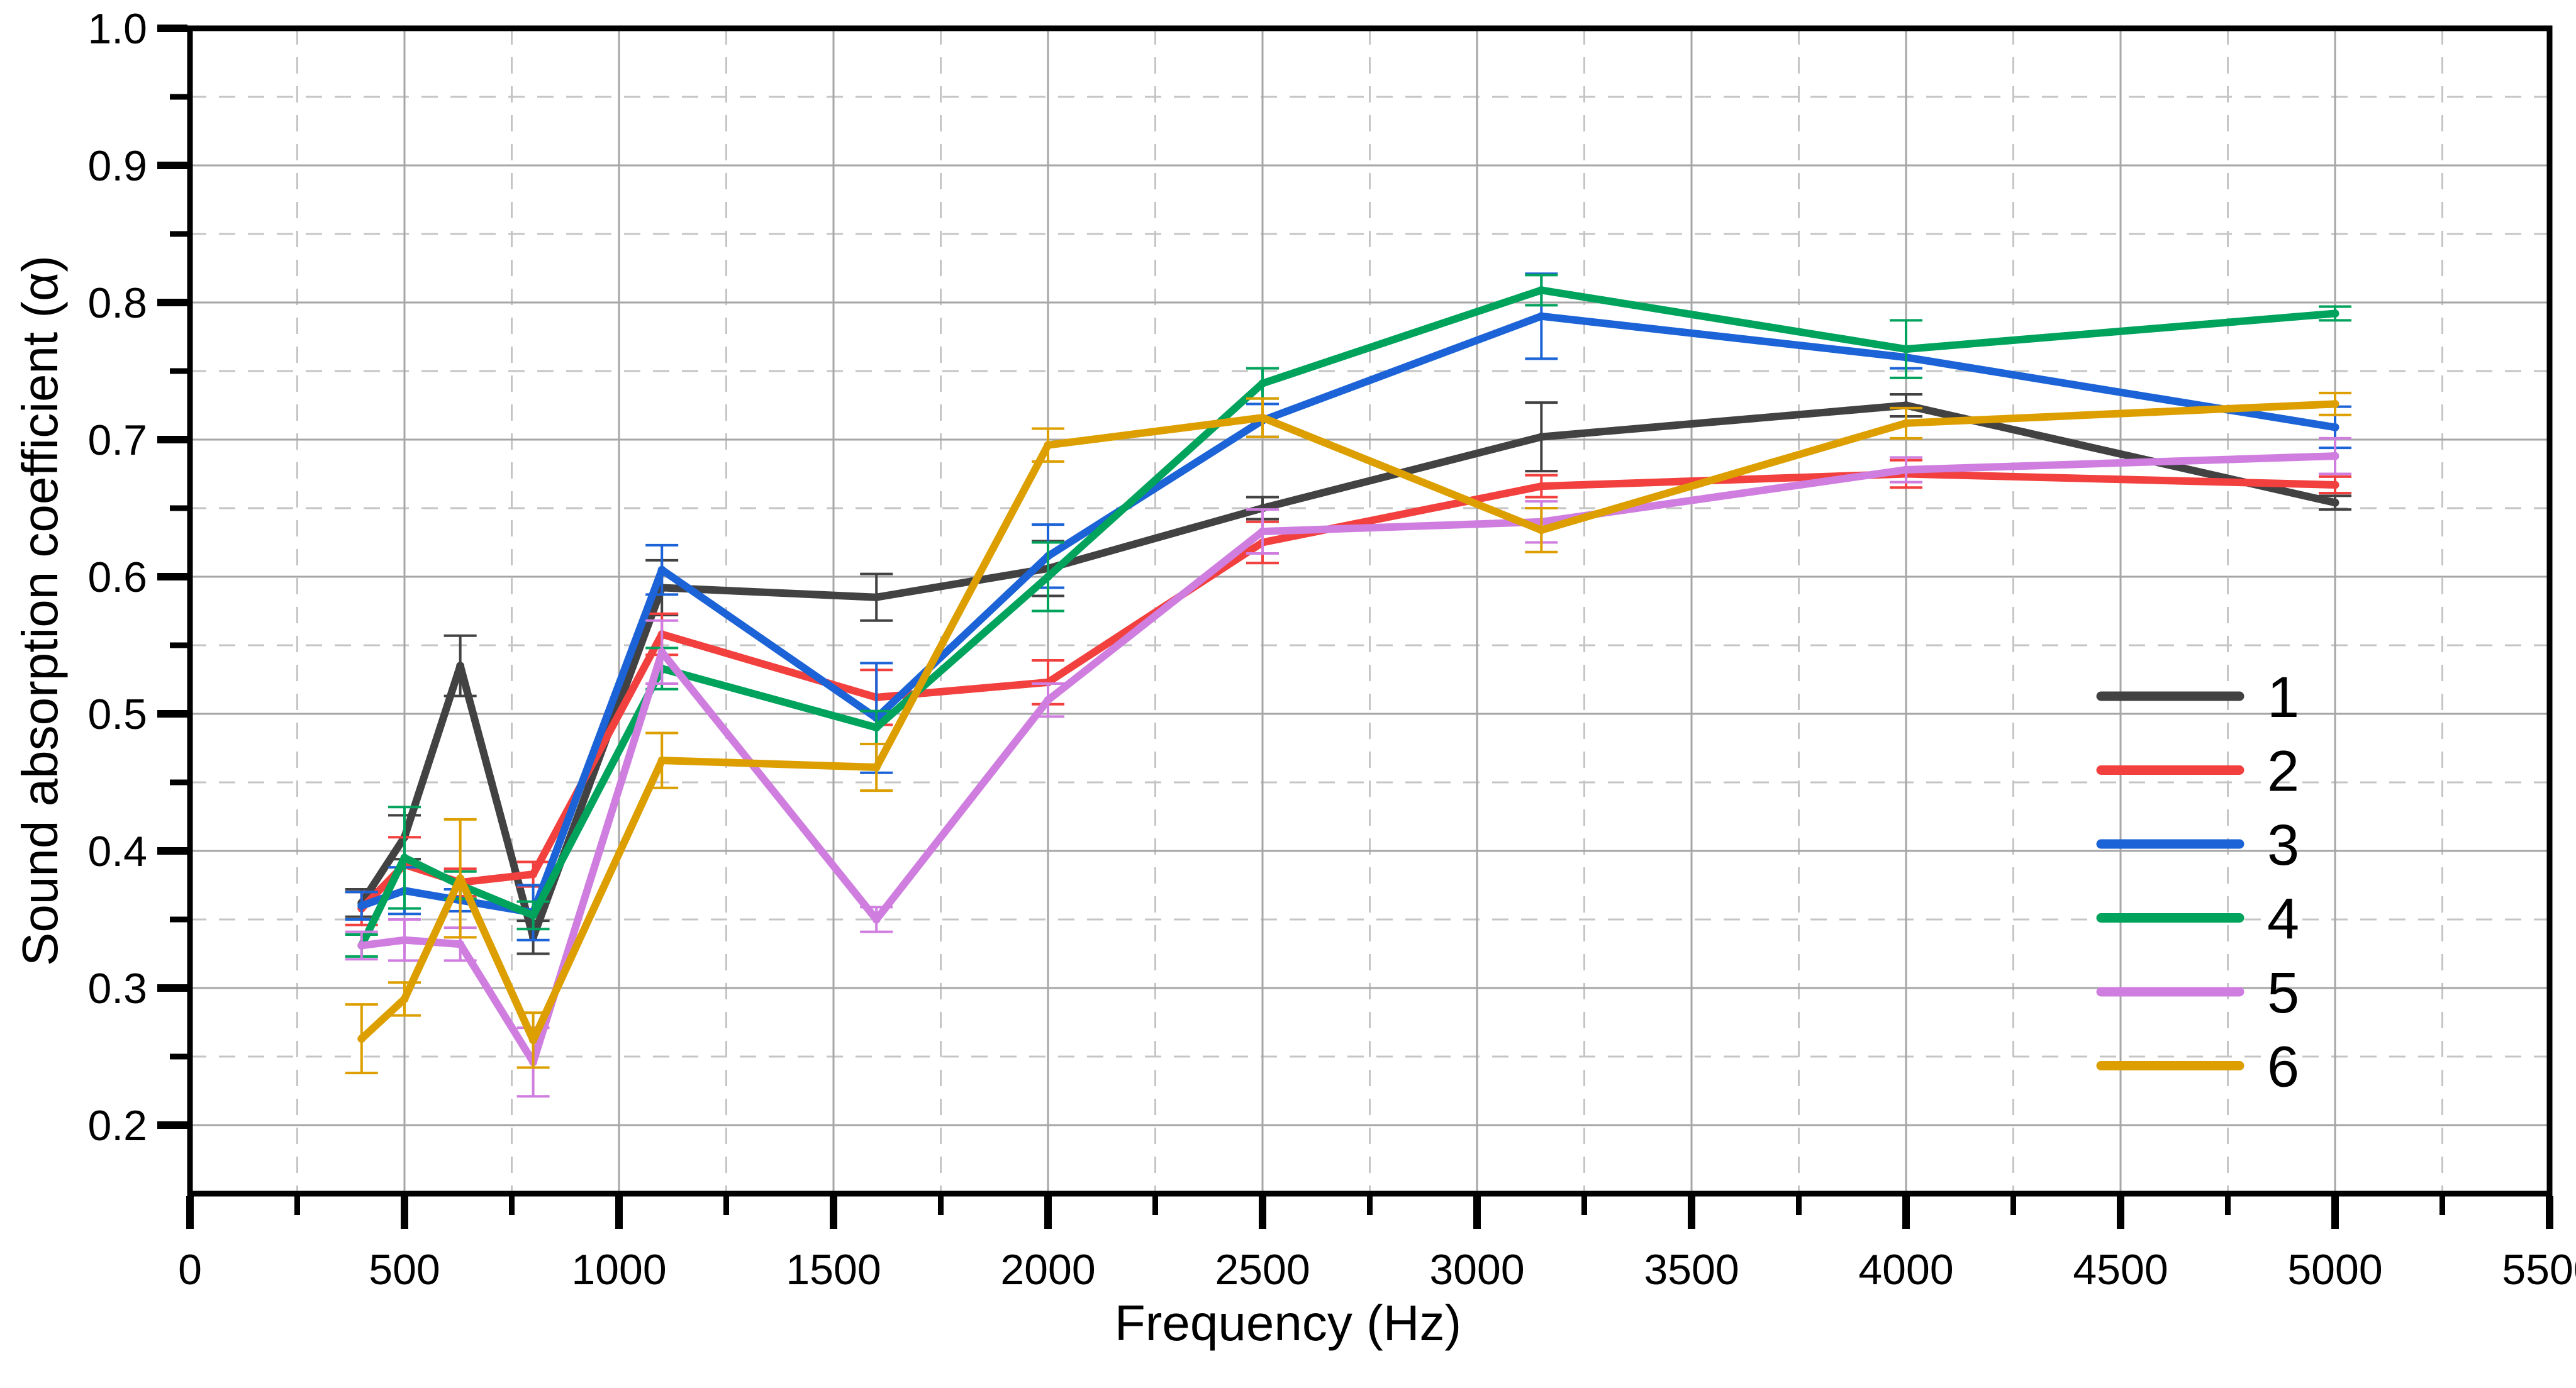  Describe the element at coordinates (2120, 1270) in the screenshot. I see `x-tick-label: 4500` at that location.